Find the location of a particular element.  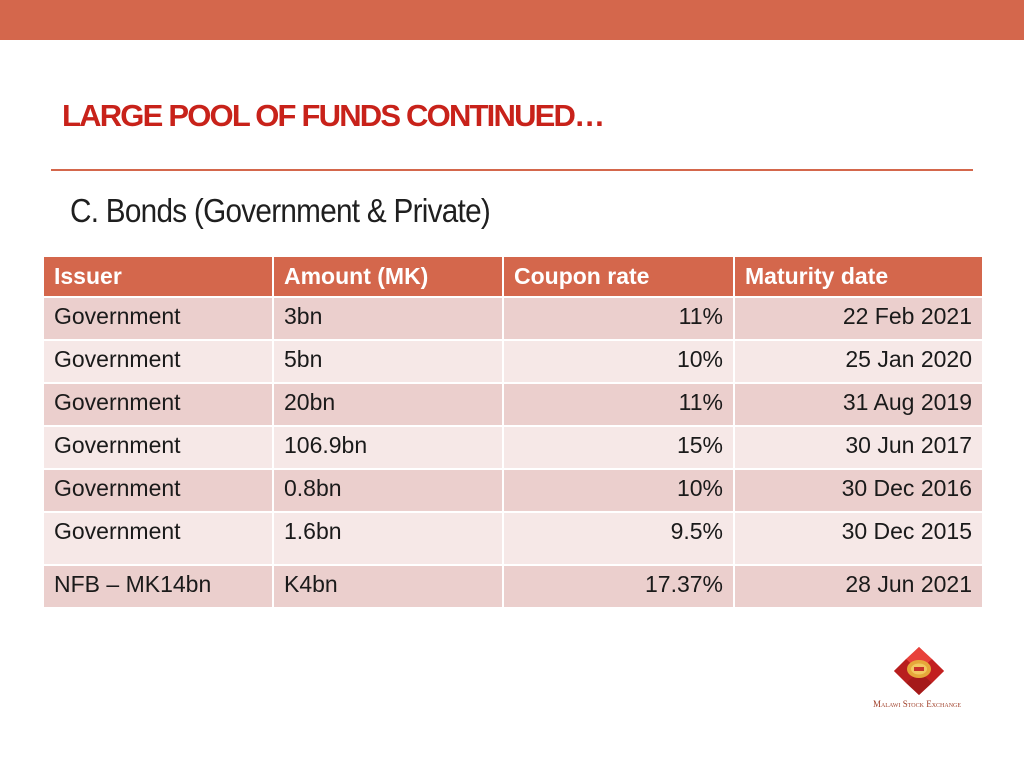

cell-amount: 5bn is located at coordinates (388, 361).